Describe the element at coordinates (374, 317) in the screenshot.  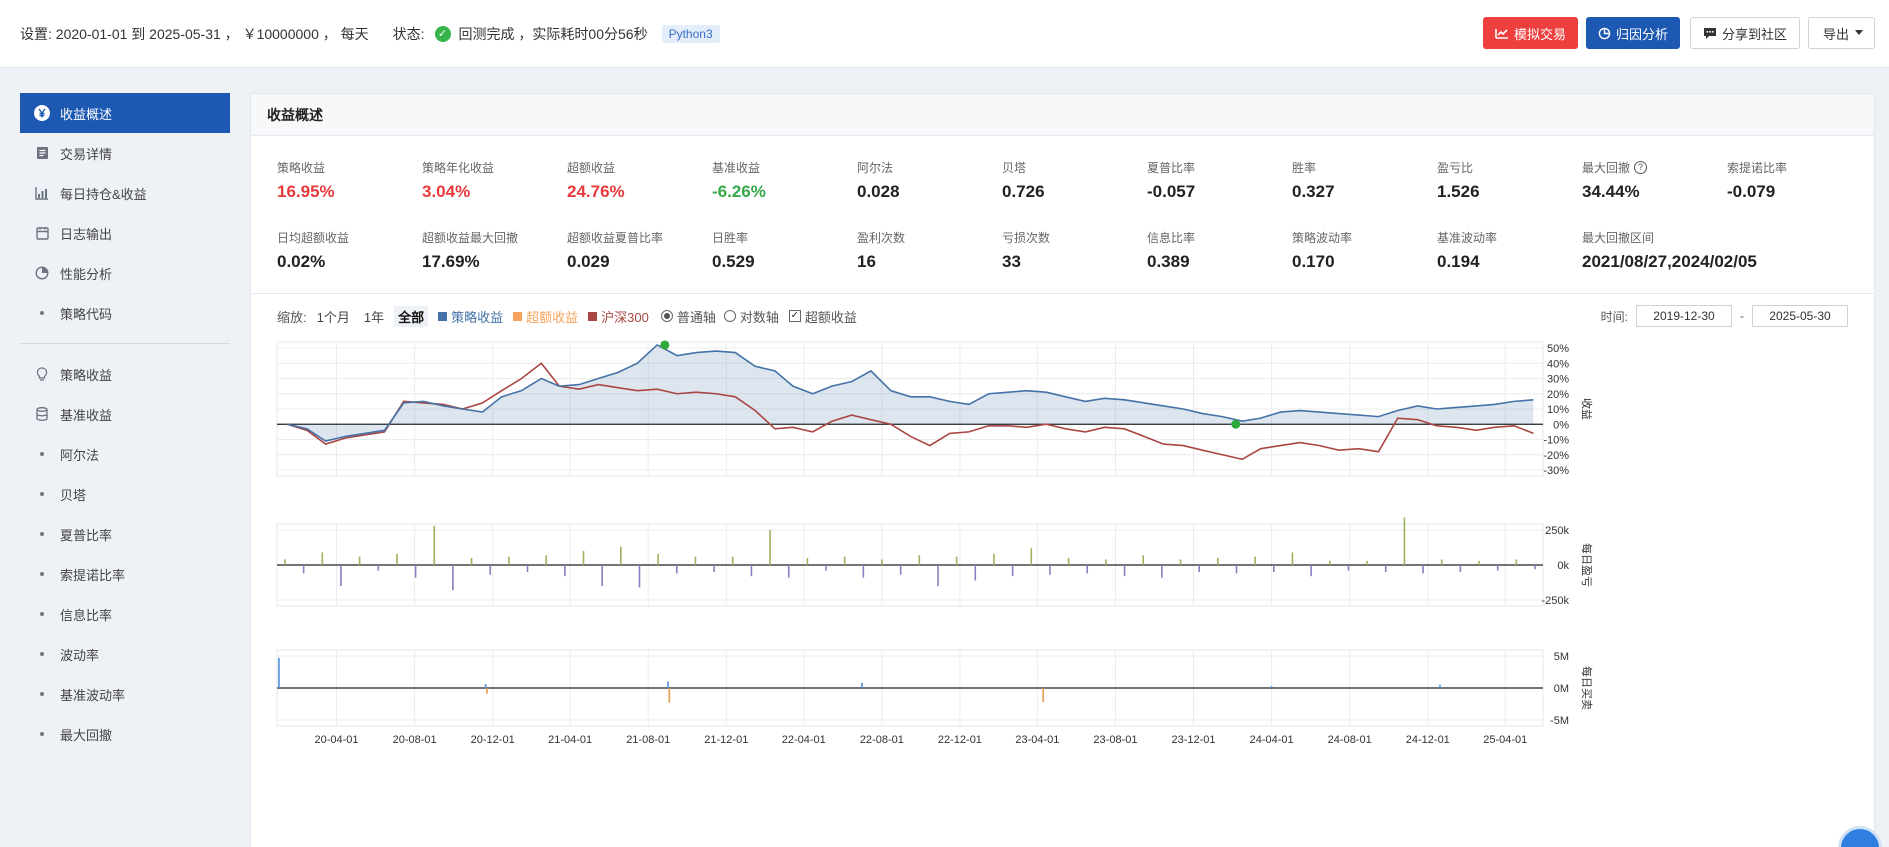
I see `zoom-1-year-button: 1年` at that location.